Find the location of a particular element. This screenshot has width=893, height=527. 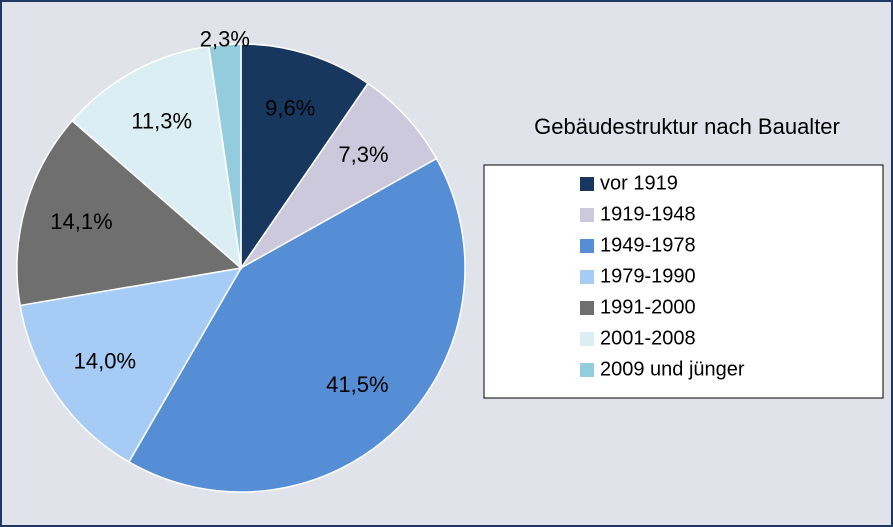

data-label: 41,5% is located at coordinates (357, 384).